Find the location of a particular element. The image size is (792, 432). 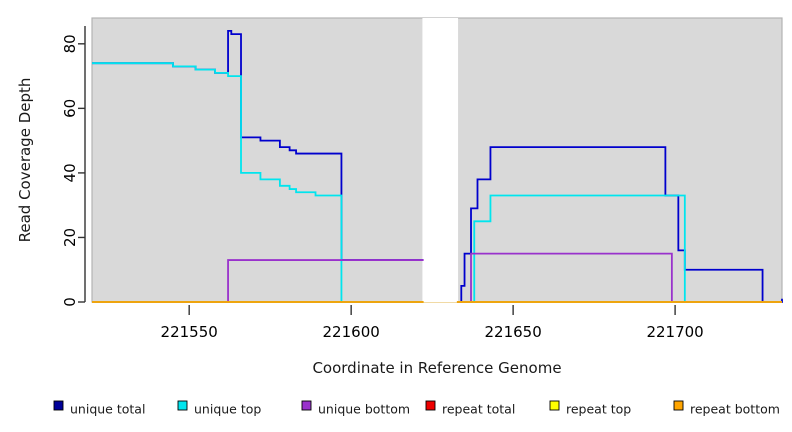

x-tick-label: 221650 is located at coordinates (512, 332).